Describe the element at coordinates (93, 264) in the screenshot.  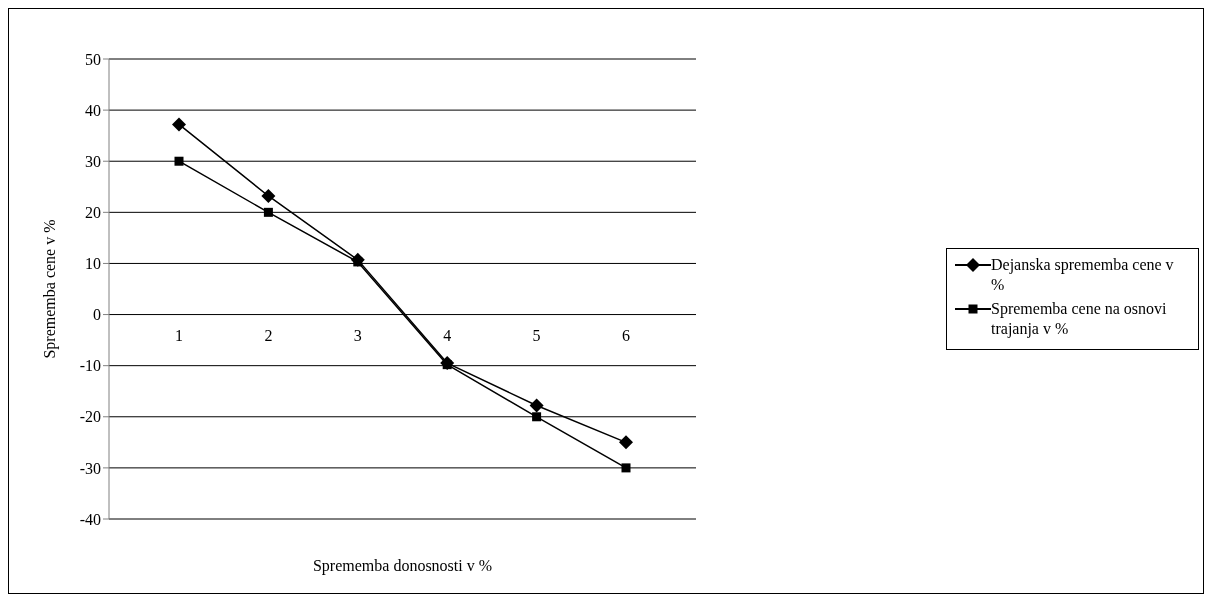
I see `y-tick-label: 10` at that location.